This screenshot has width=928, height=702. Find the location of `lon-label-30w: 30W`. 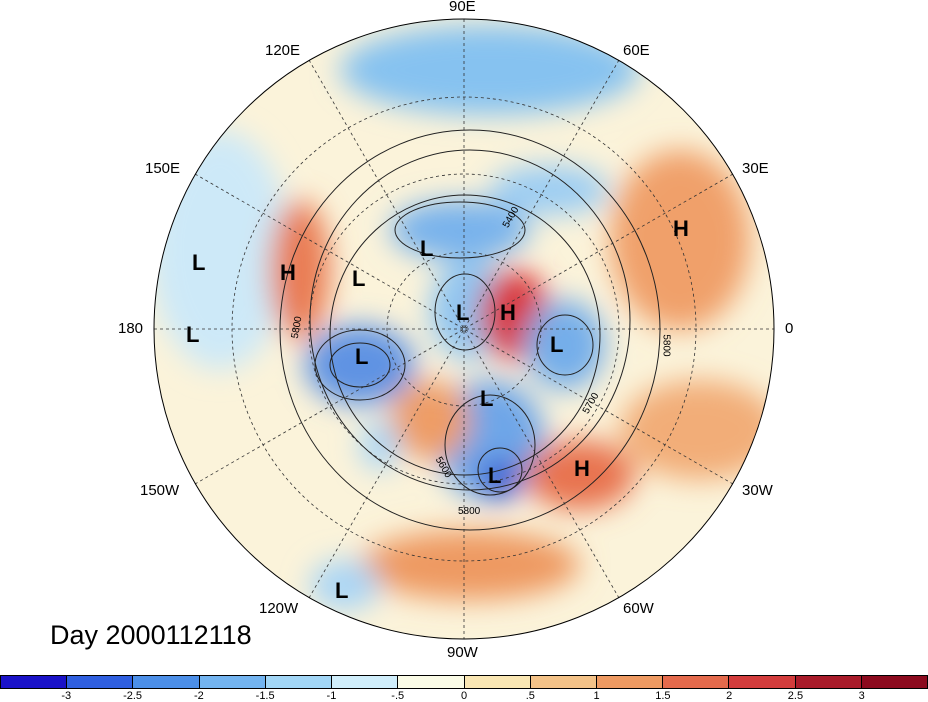

lon-label-30w: 30W is located at coordinates (757, 490).